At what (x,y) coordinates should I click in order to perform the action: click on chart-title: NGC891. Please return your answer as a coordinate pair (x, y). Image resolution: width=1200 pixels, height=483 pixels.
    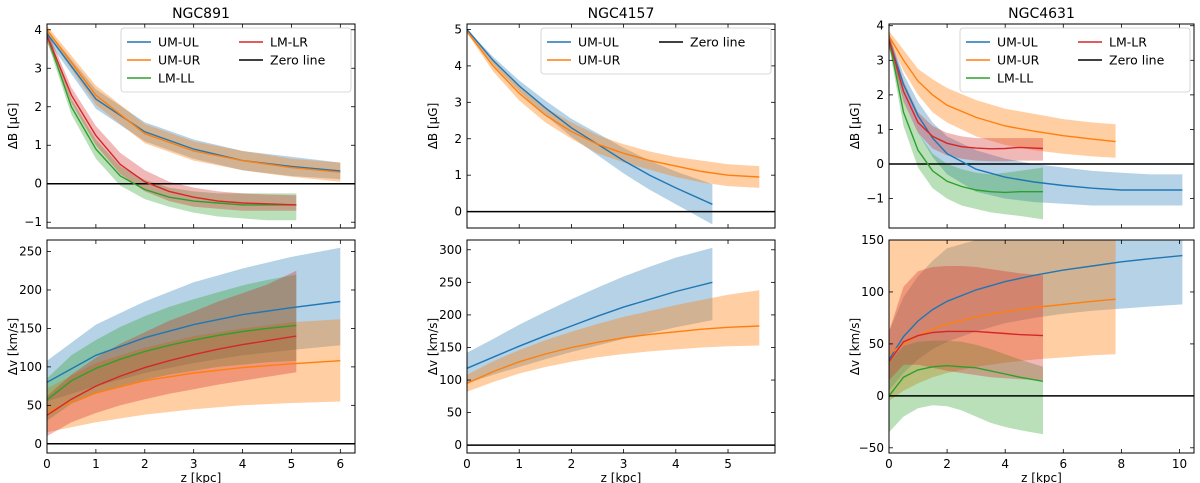
    Looking at the image, I should click on (201, 14).